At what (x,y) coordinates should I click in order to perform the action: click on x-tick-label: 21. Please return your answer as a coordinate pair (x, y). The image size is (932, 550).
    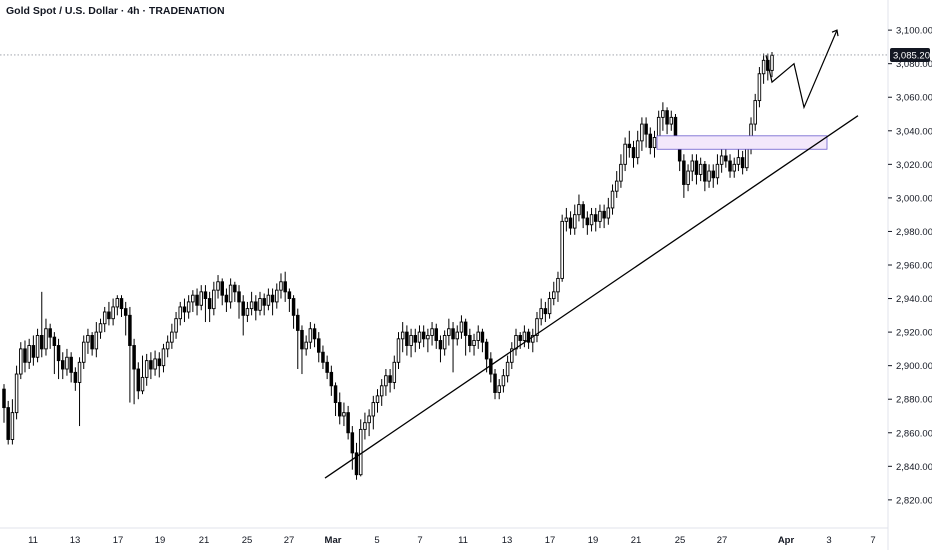
    Looking at the image, I should click on (204, 540).